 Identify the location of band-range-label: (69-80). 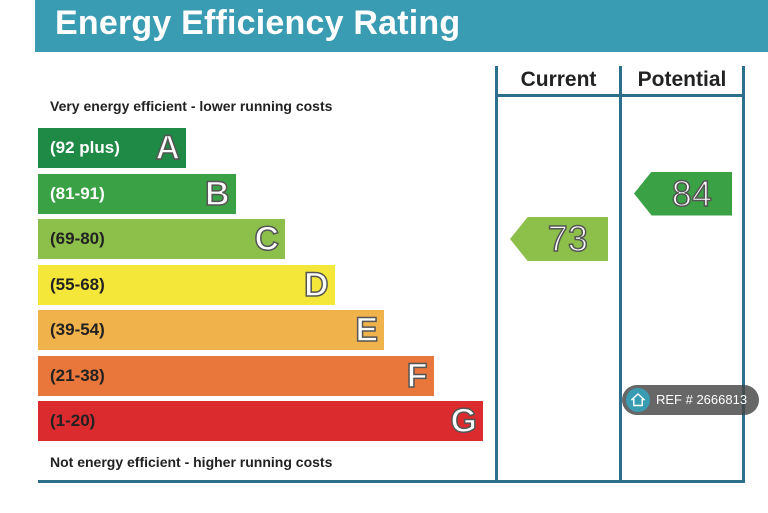
(77, 238).